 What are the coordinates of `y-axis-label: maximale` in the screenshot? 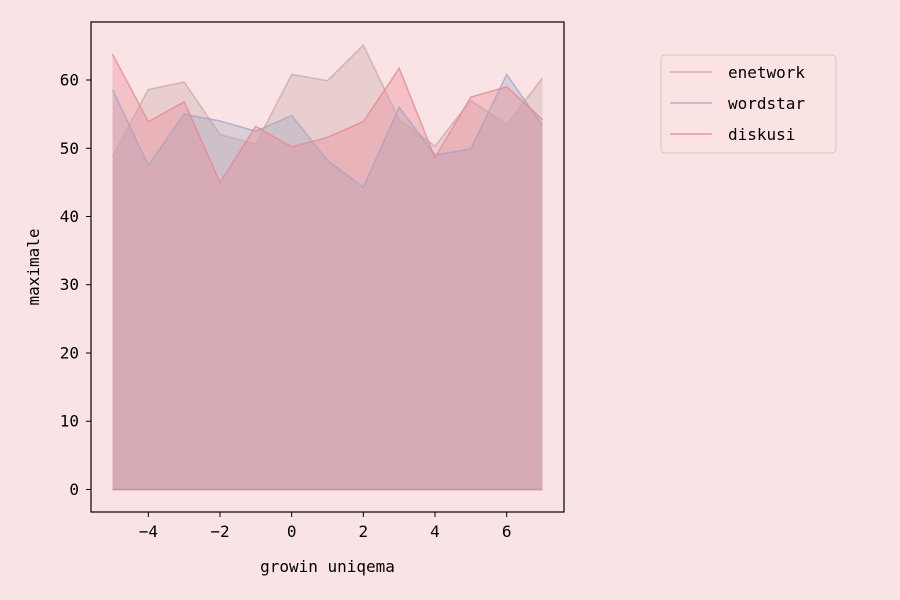 It's located at (33, 266).